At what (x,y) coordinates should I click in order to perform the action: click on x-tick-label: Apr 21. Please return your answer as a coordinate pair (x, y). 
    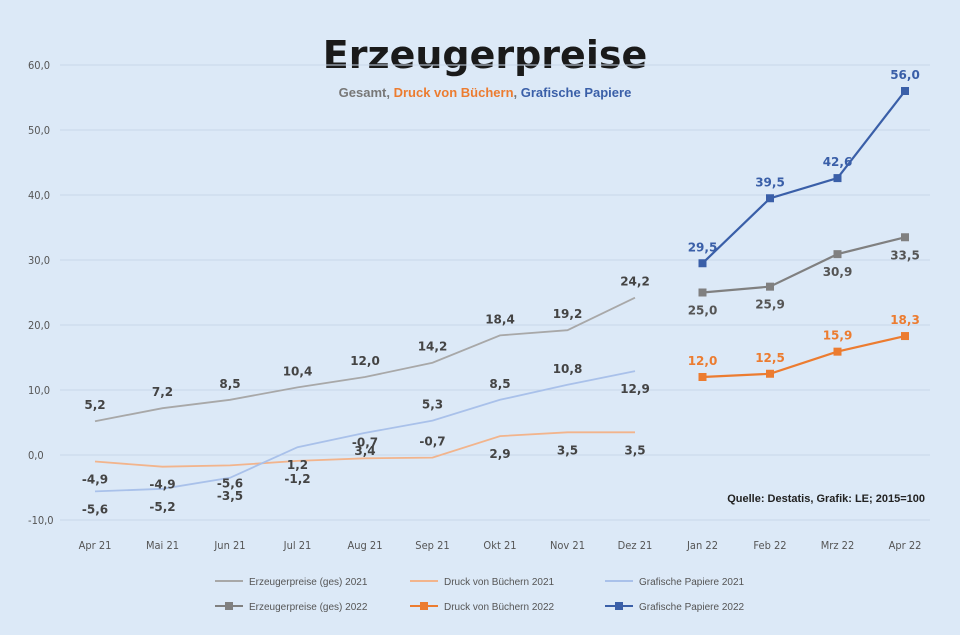
    Looking at the image, I should click on (95, 545).